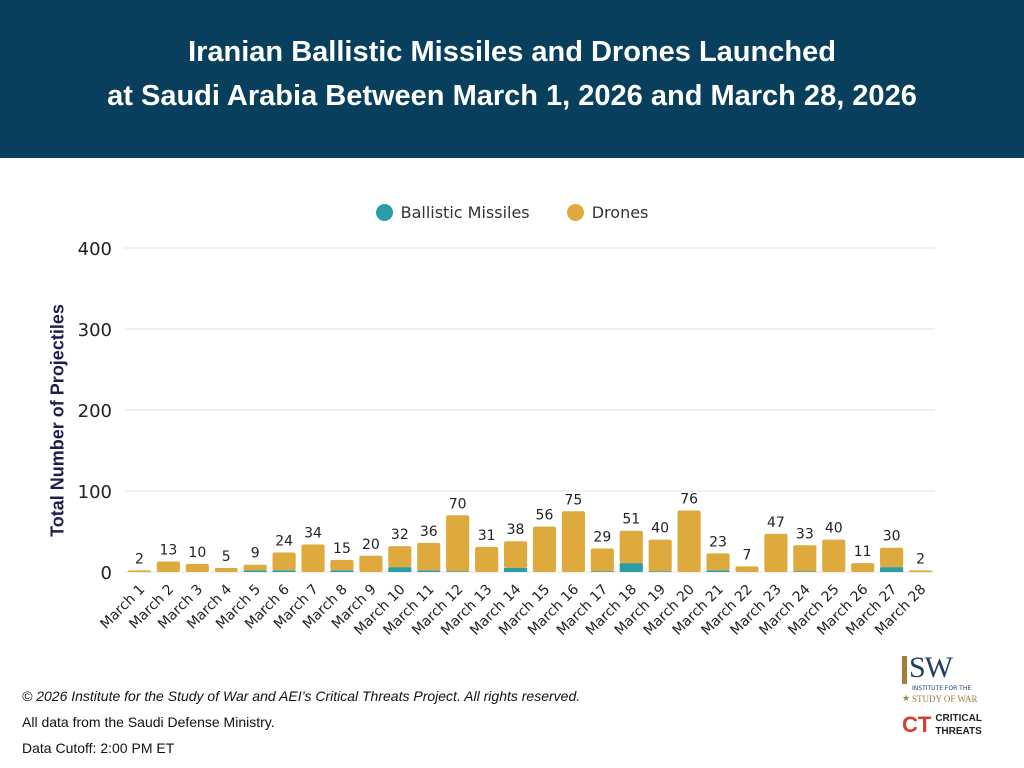 The width and height of the screenshot is (1024, 768). I want to click on isw-bar-mark, so click(904, 670).